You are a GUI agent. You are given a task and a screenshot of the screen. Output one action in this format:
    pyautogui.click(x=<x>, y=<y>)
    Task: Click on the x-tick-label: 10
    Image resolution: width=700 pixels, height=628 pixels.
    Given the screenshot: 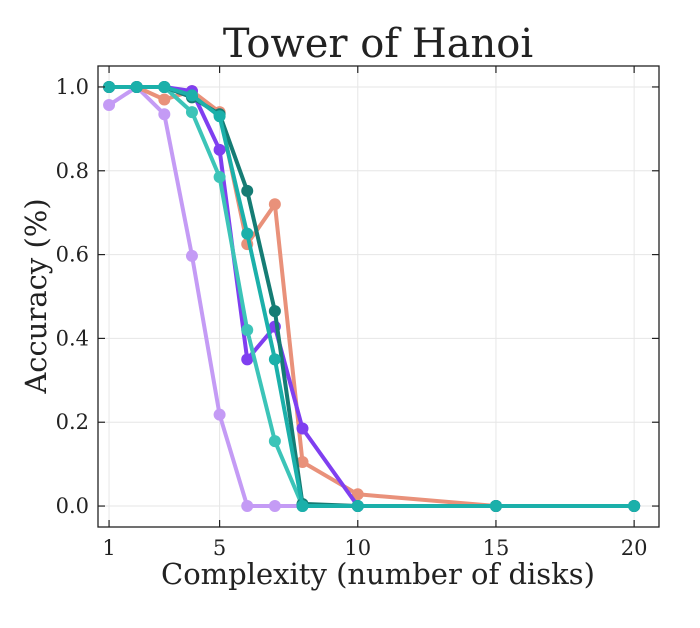 What is the action you would take?
    pyautogui.click(x=357, y=548)
    